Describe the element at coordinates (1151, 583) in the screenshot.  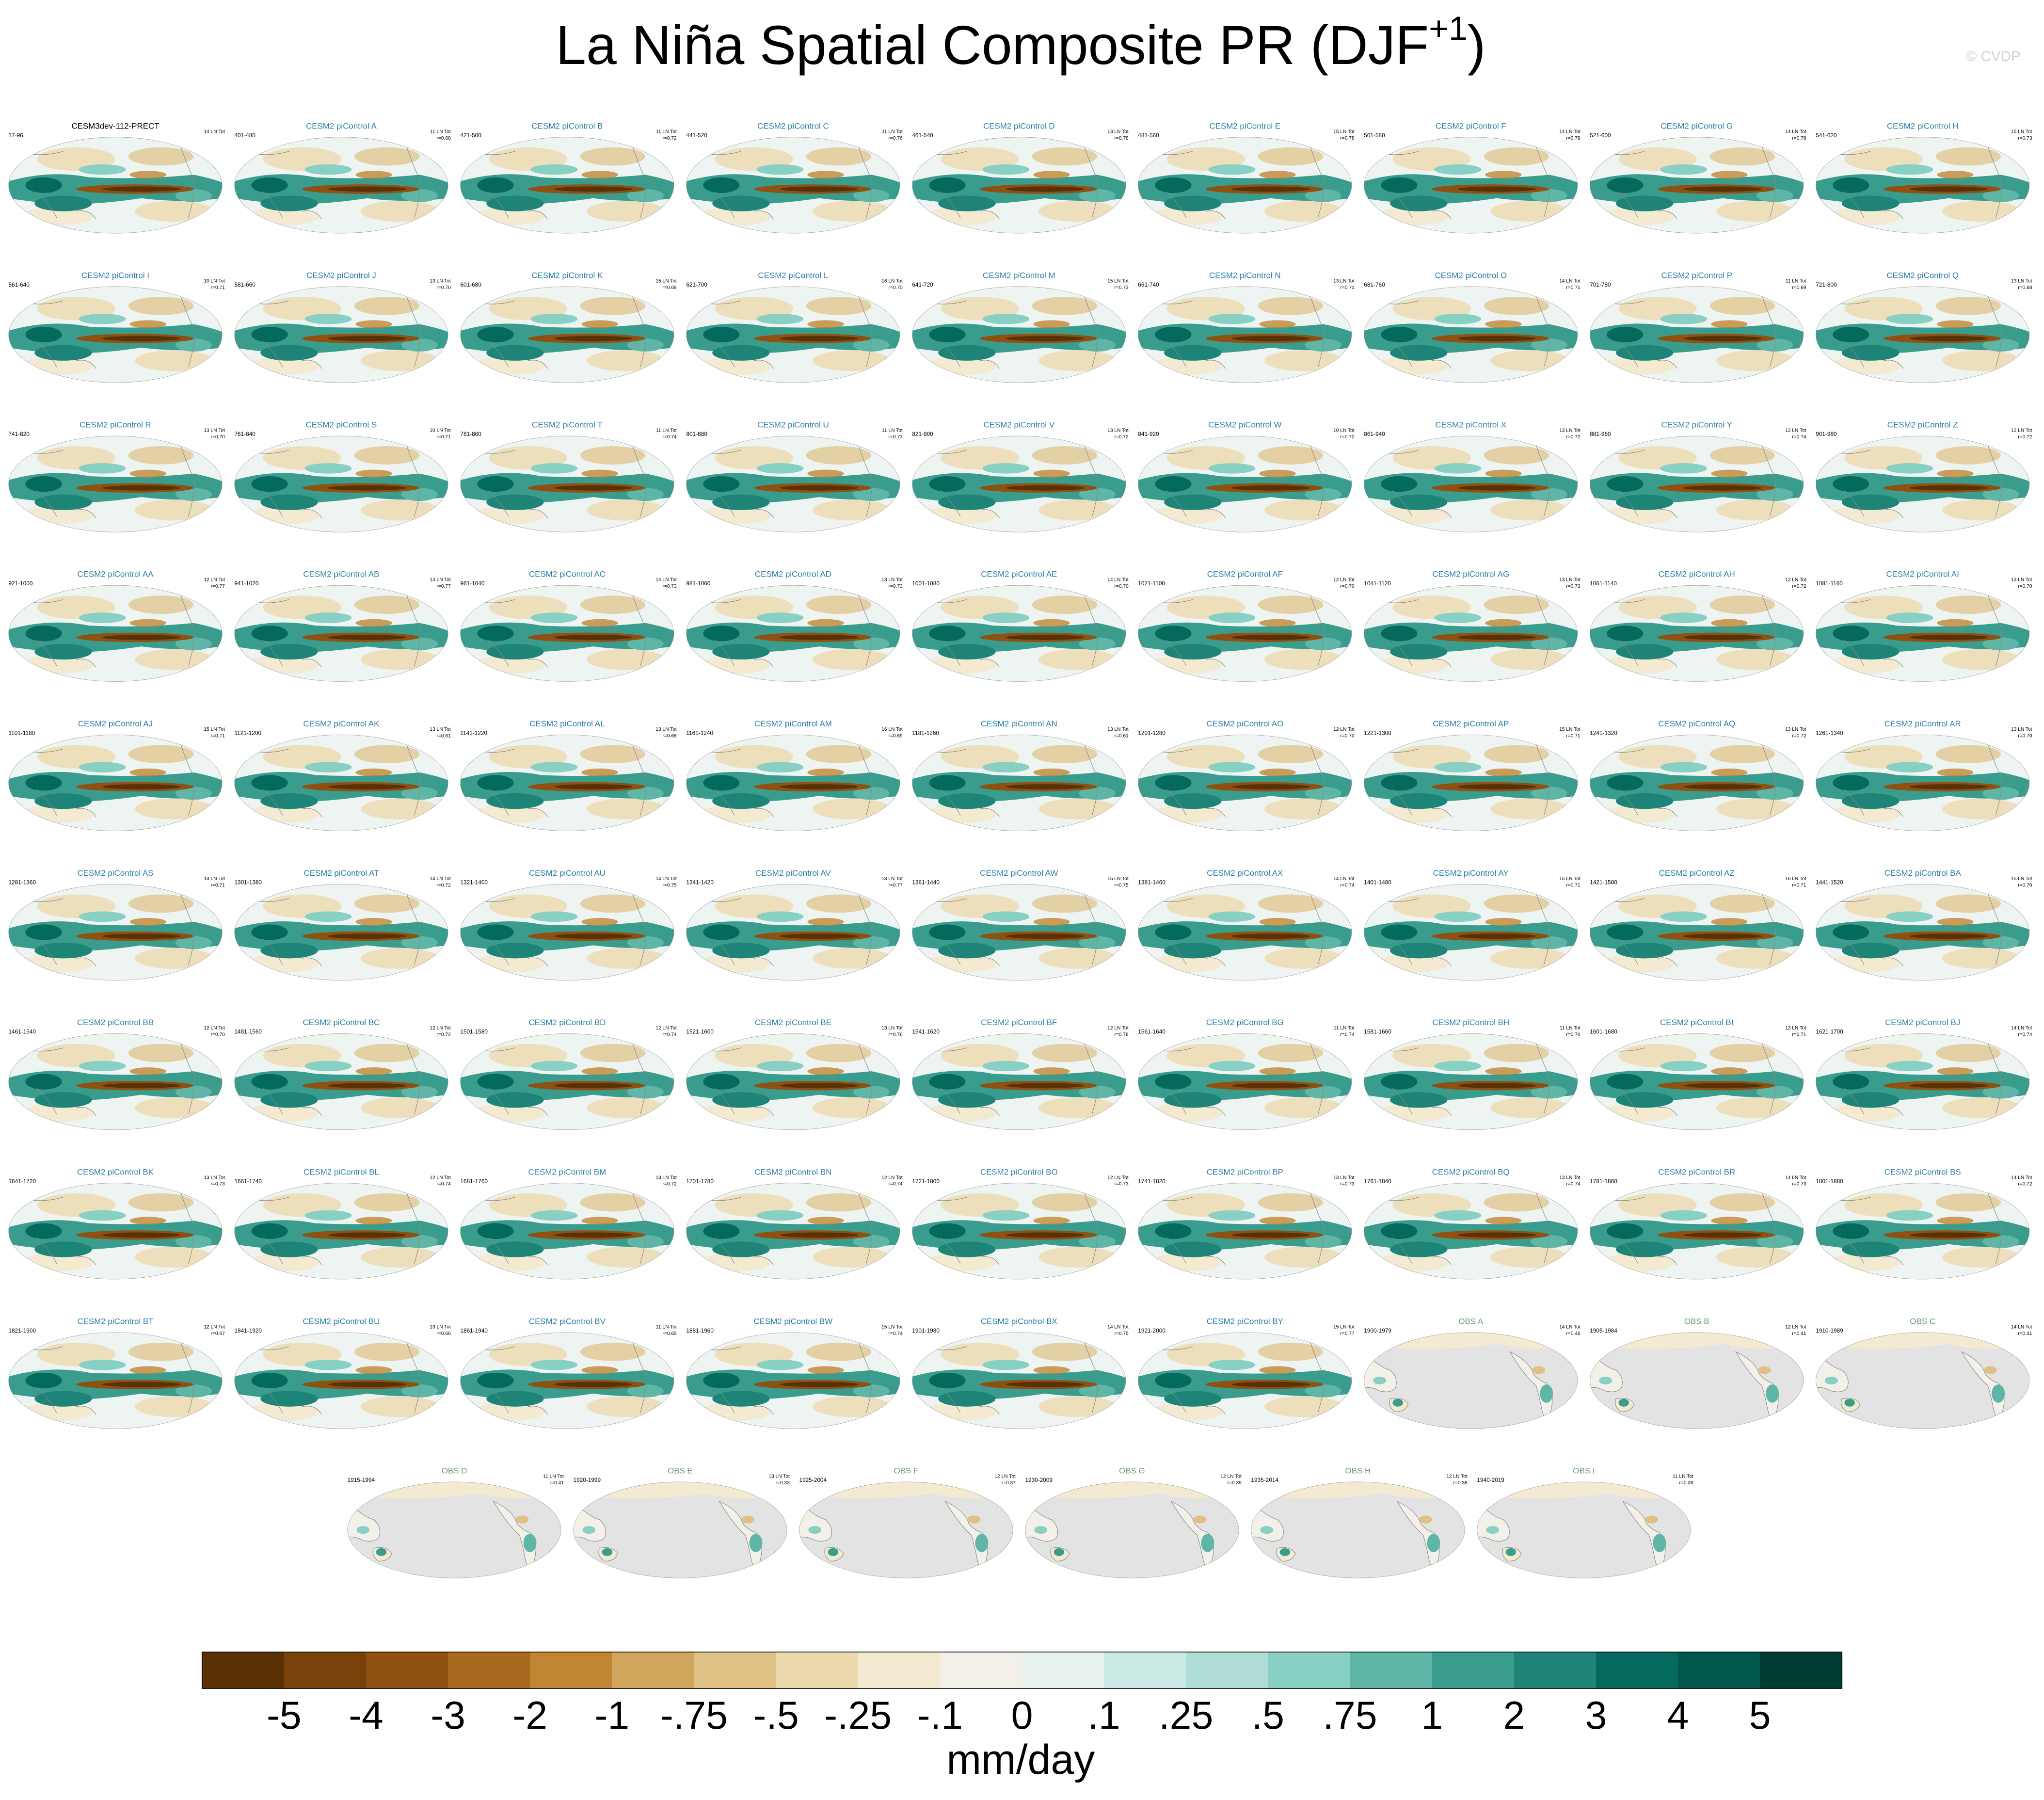
I see `panel-period: 1021-1100` at that location.